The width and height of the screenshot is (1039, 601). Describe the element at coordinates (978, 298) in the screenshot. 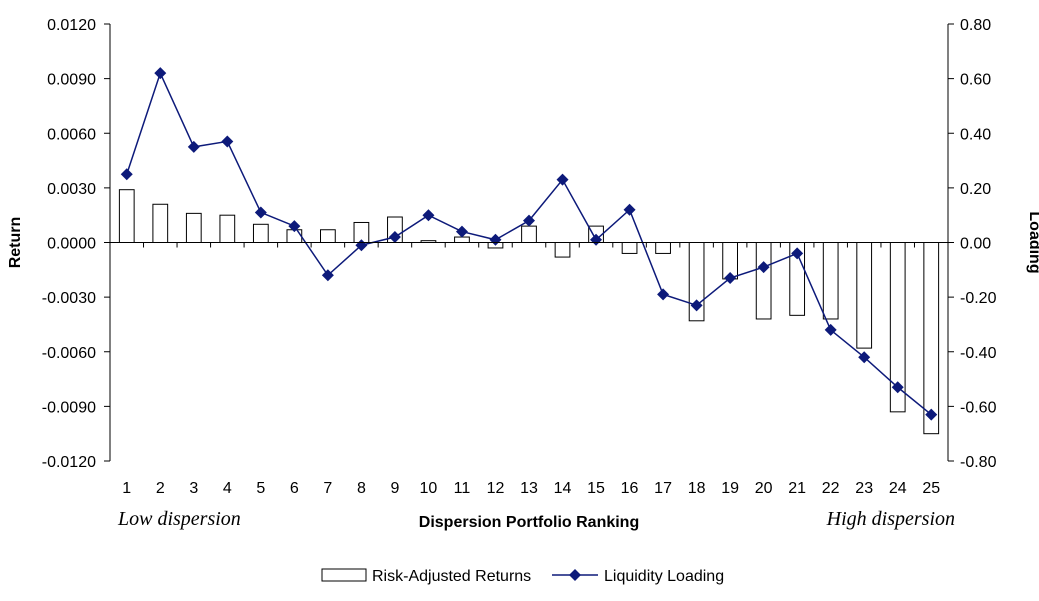

I see `y-right-tick-label: -0.20` at that location.